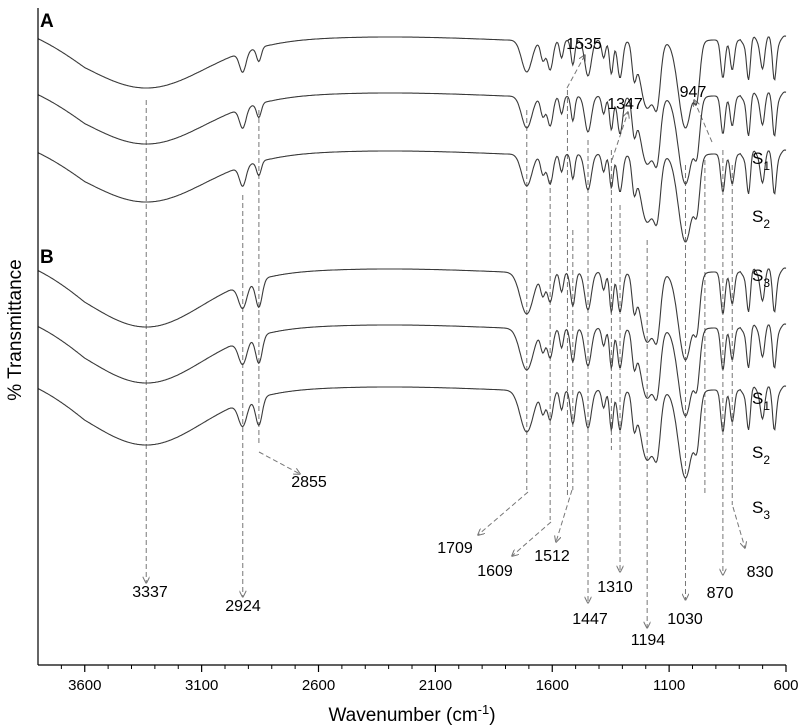 This screenshot has width=800, height=727. I want to click on annotation-label: 830, so click(760, 572).